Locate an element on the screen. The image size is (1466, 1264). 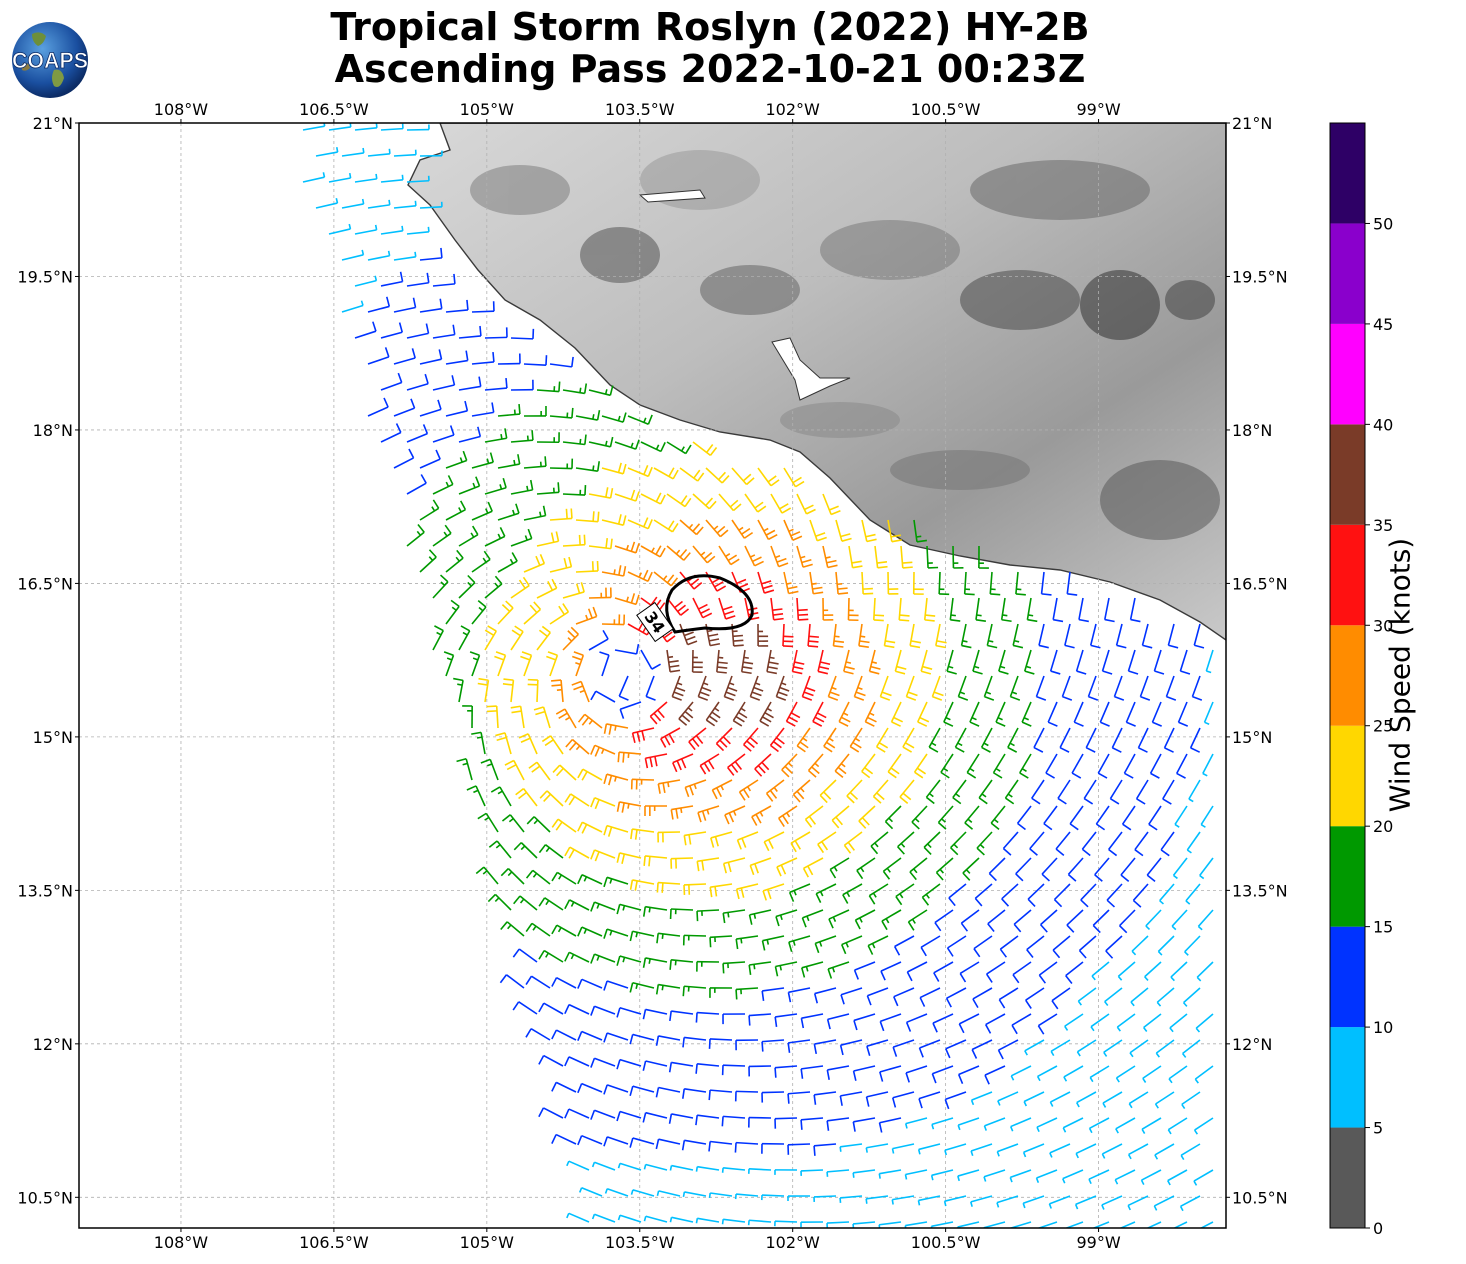
y-tick-label-right: 16.5°N is located at coordinates (1260, 583).